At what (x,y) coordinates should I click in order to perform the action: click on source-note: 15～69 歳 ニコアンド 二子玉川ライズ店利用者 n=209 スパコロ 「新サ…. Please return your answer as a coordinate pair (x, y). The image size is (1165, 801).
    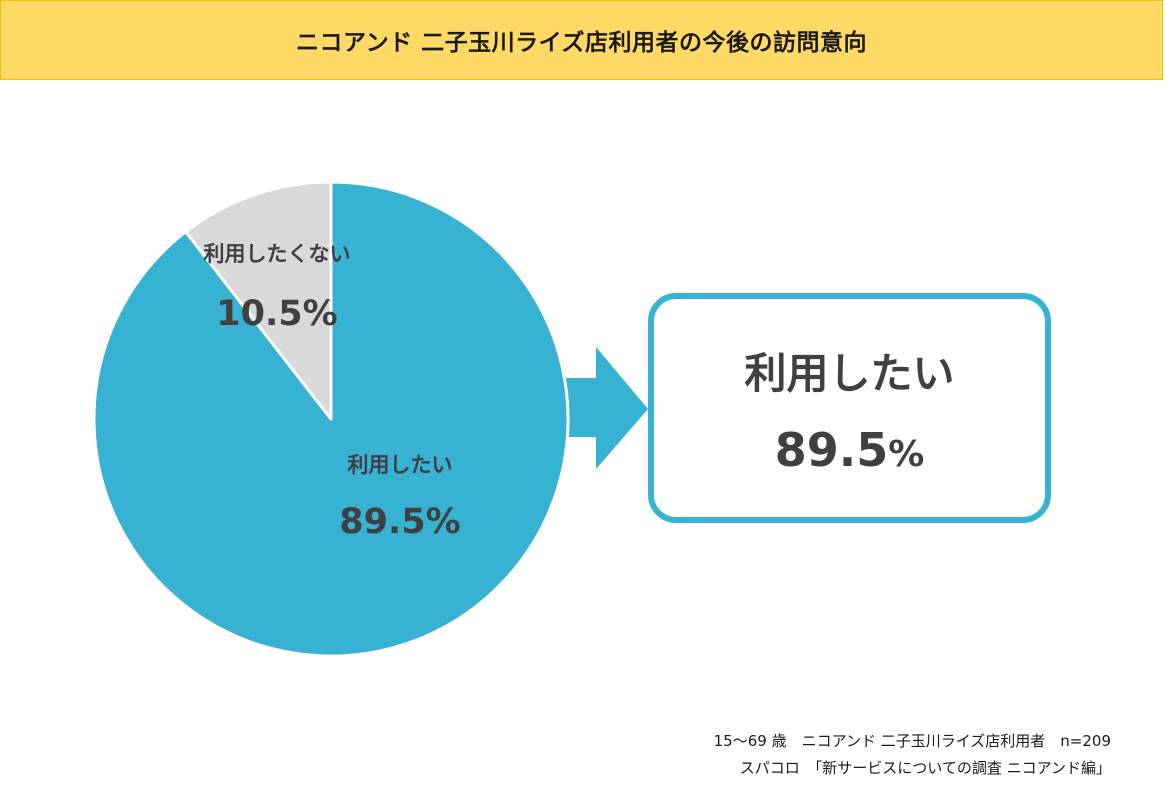
    Looking at the image, I should click on (912, 755).